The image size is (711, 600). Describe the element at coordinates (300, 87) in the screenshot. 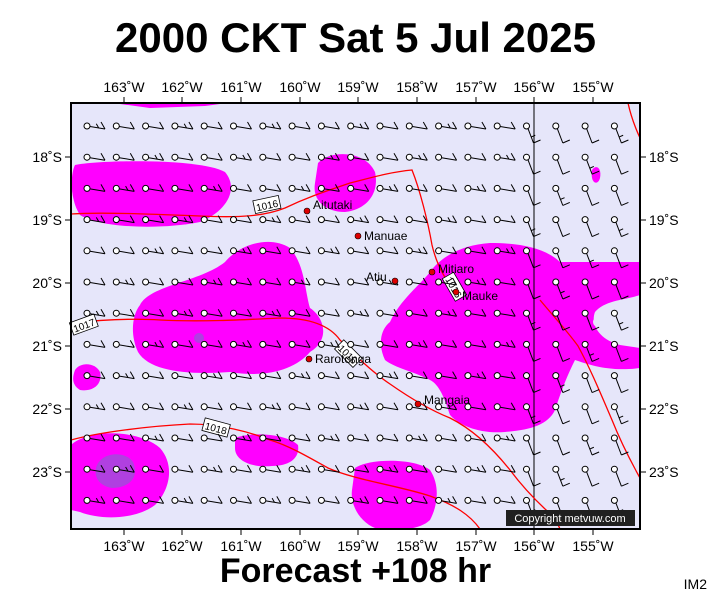

I see `longitude-label: 160˚W` at that location.